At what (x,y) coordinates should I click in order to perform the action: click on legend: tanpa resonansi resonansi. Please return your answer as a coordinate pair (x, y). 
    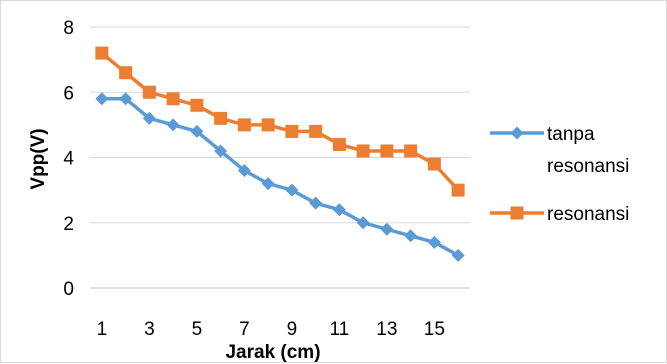
    Looking at the image, I should click on (559, 174).